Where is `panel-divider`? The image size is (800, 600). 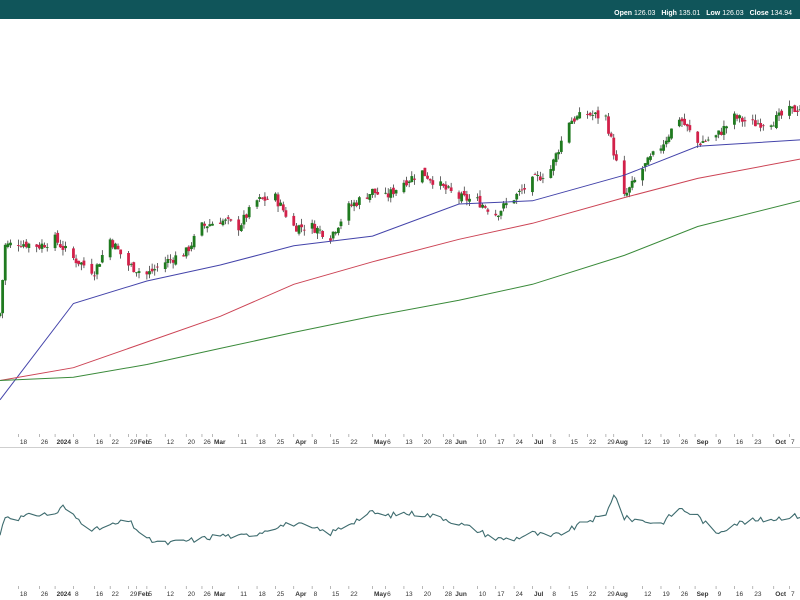 panel-divider is located at coordinates (400, 447).